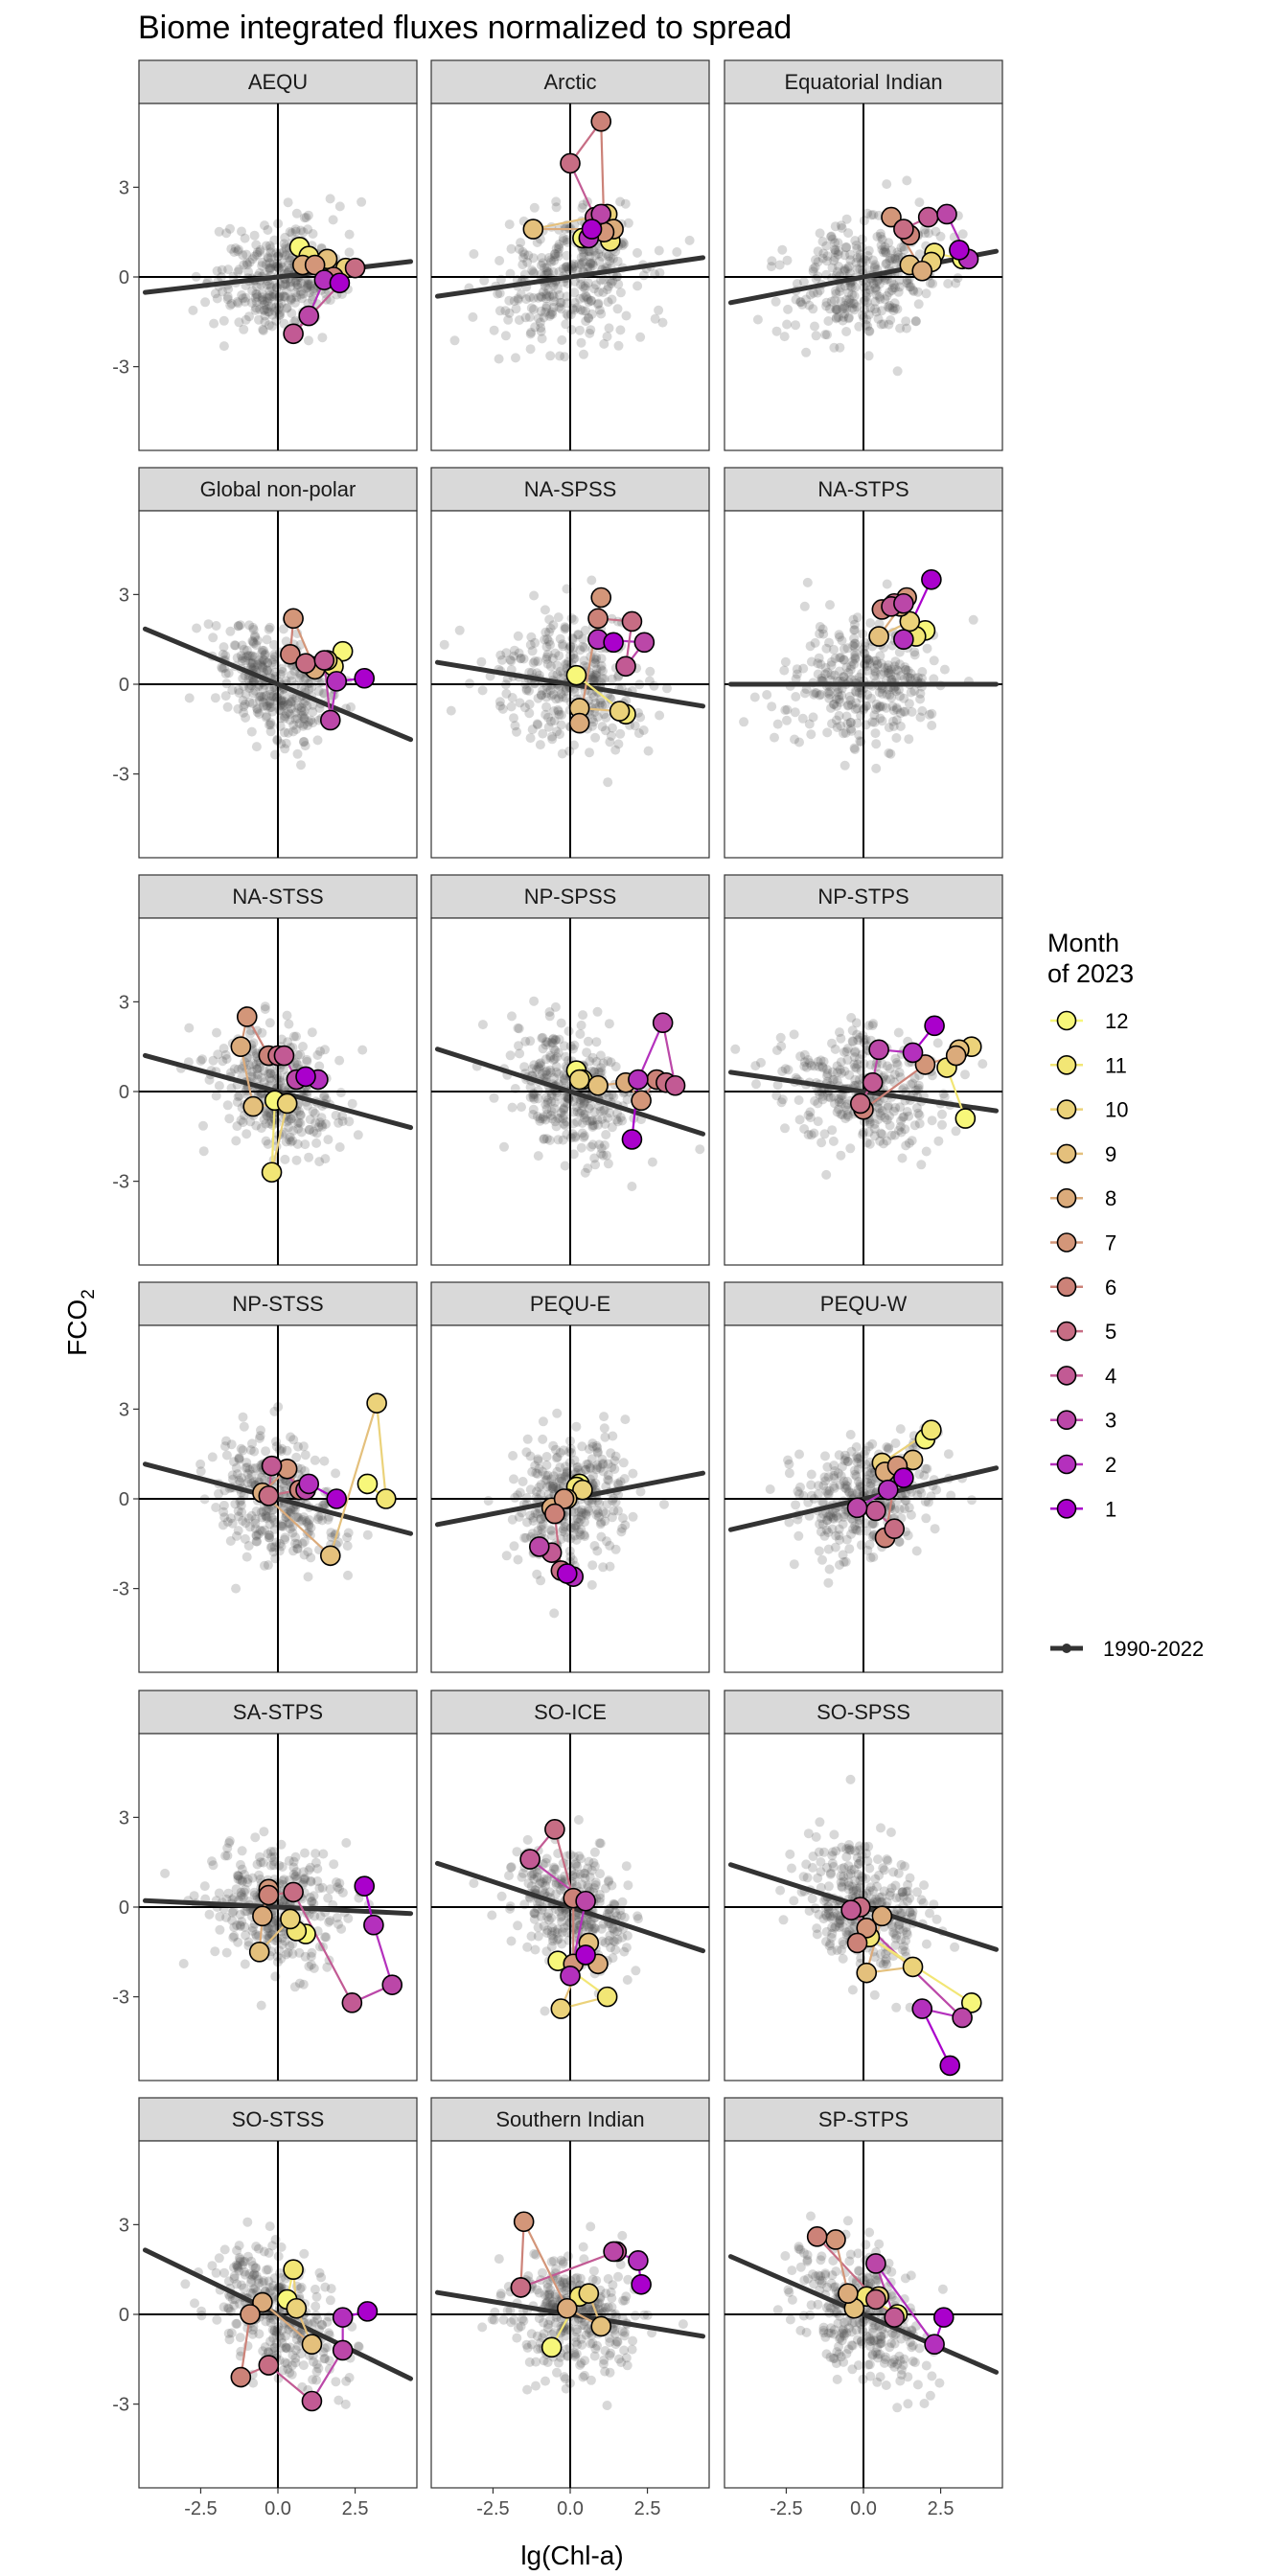 The height and width of the screenshot is (2576, 1288). Describe the element at coordinates (120, 1182) in the screenshot. I see `y-tick-label: -3` at that location.